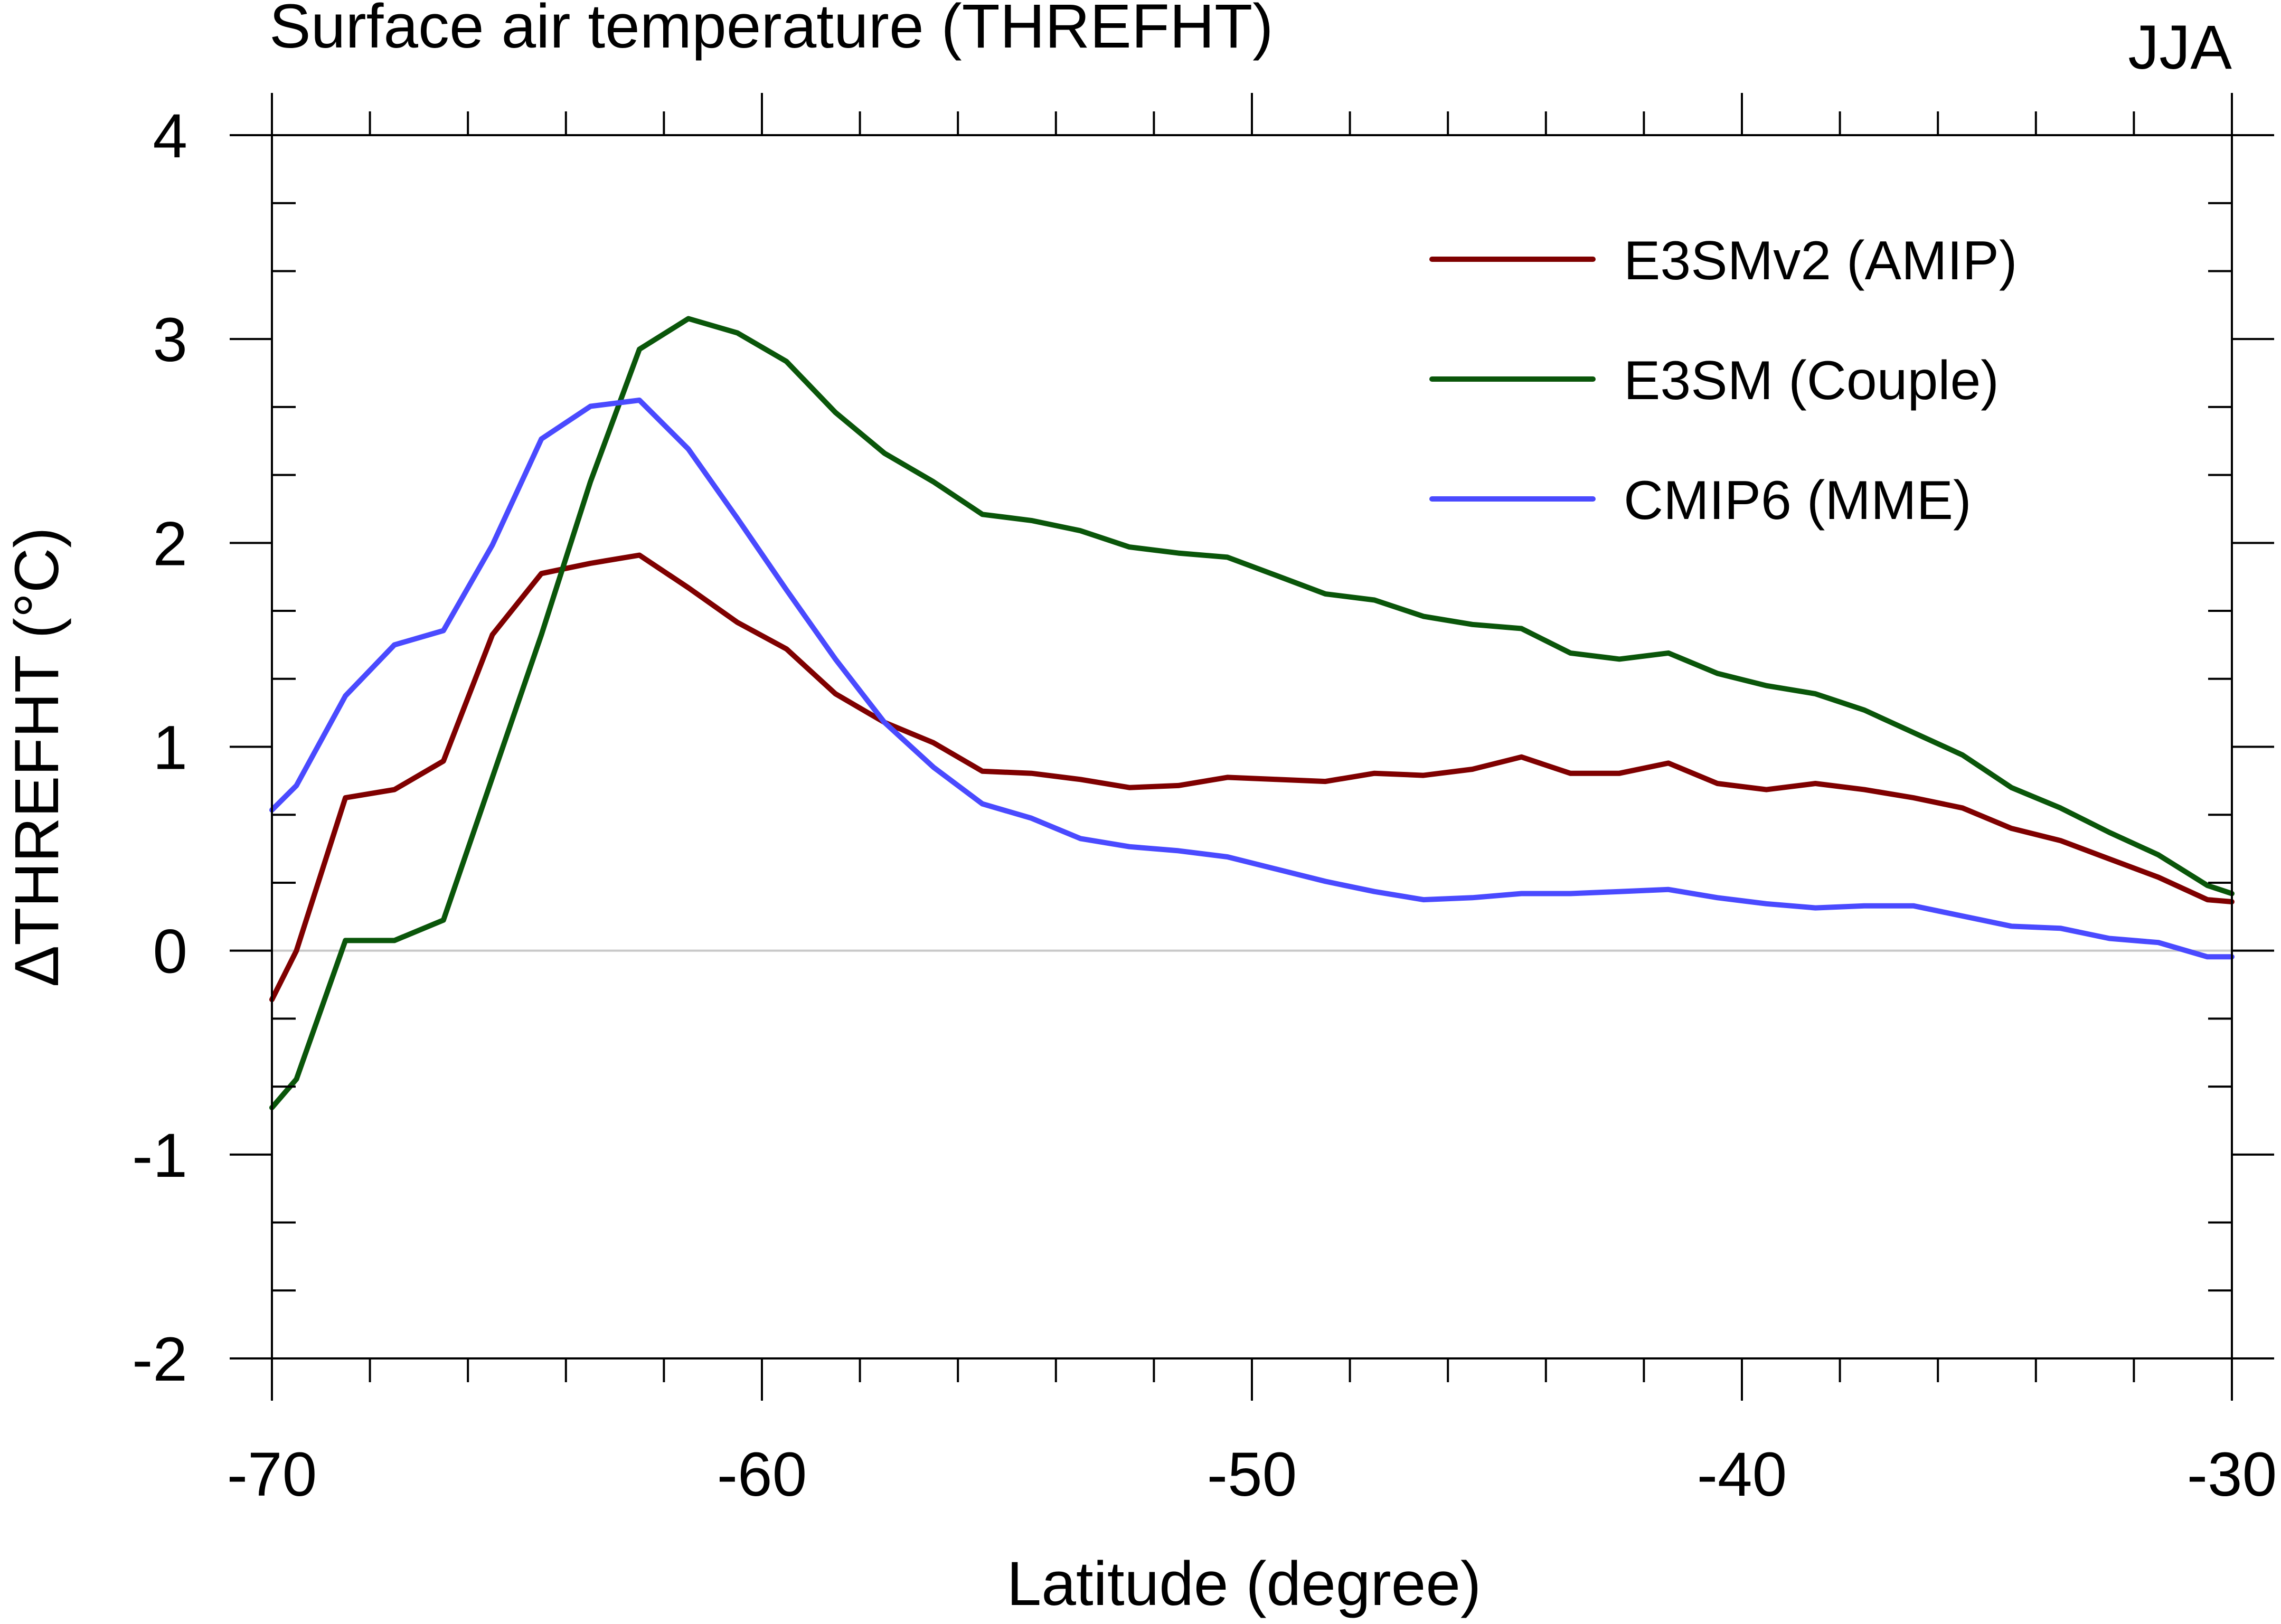  What do you see at coordinates (1820, 260) in the screenshot?
I see `legend-label: E3SMv2 (AMIP)` at bounding box center [1820, 260].